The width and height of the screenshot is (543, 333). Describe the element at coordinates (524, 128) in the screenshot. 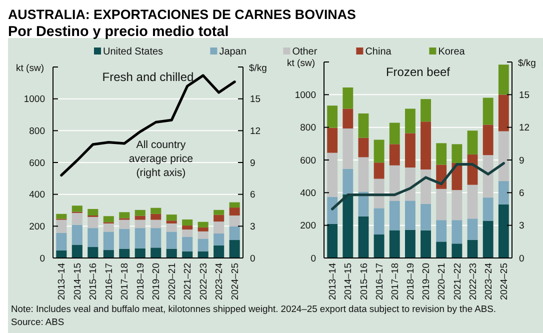

I see `y2-tick-label: 12` at that location.